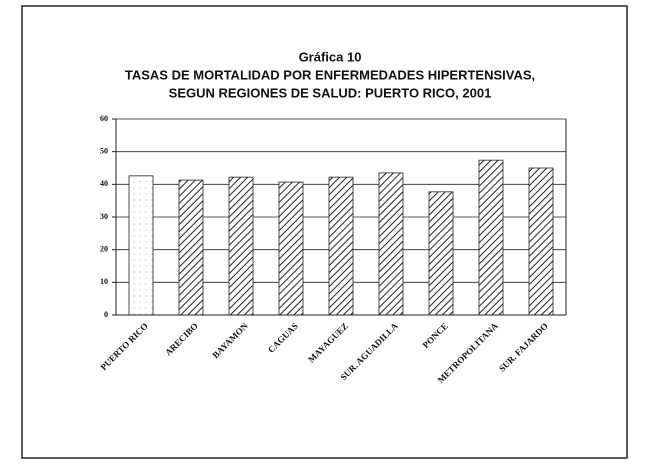 Image resolution: width=649 pixels, height=464 pixels. I want to click on x-tick-label: PUERTO RICO, so click(123, 346).